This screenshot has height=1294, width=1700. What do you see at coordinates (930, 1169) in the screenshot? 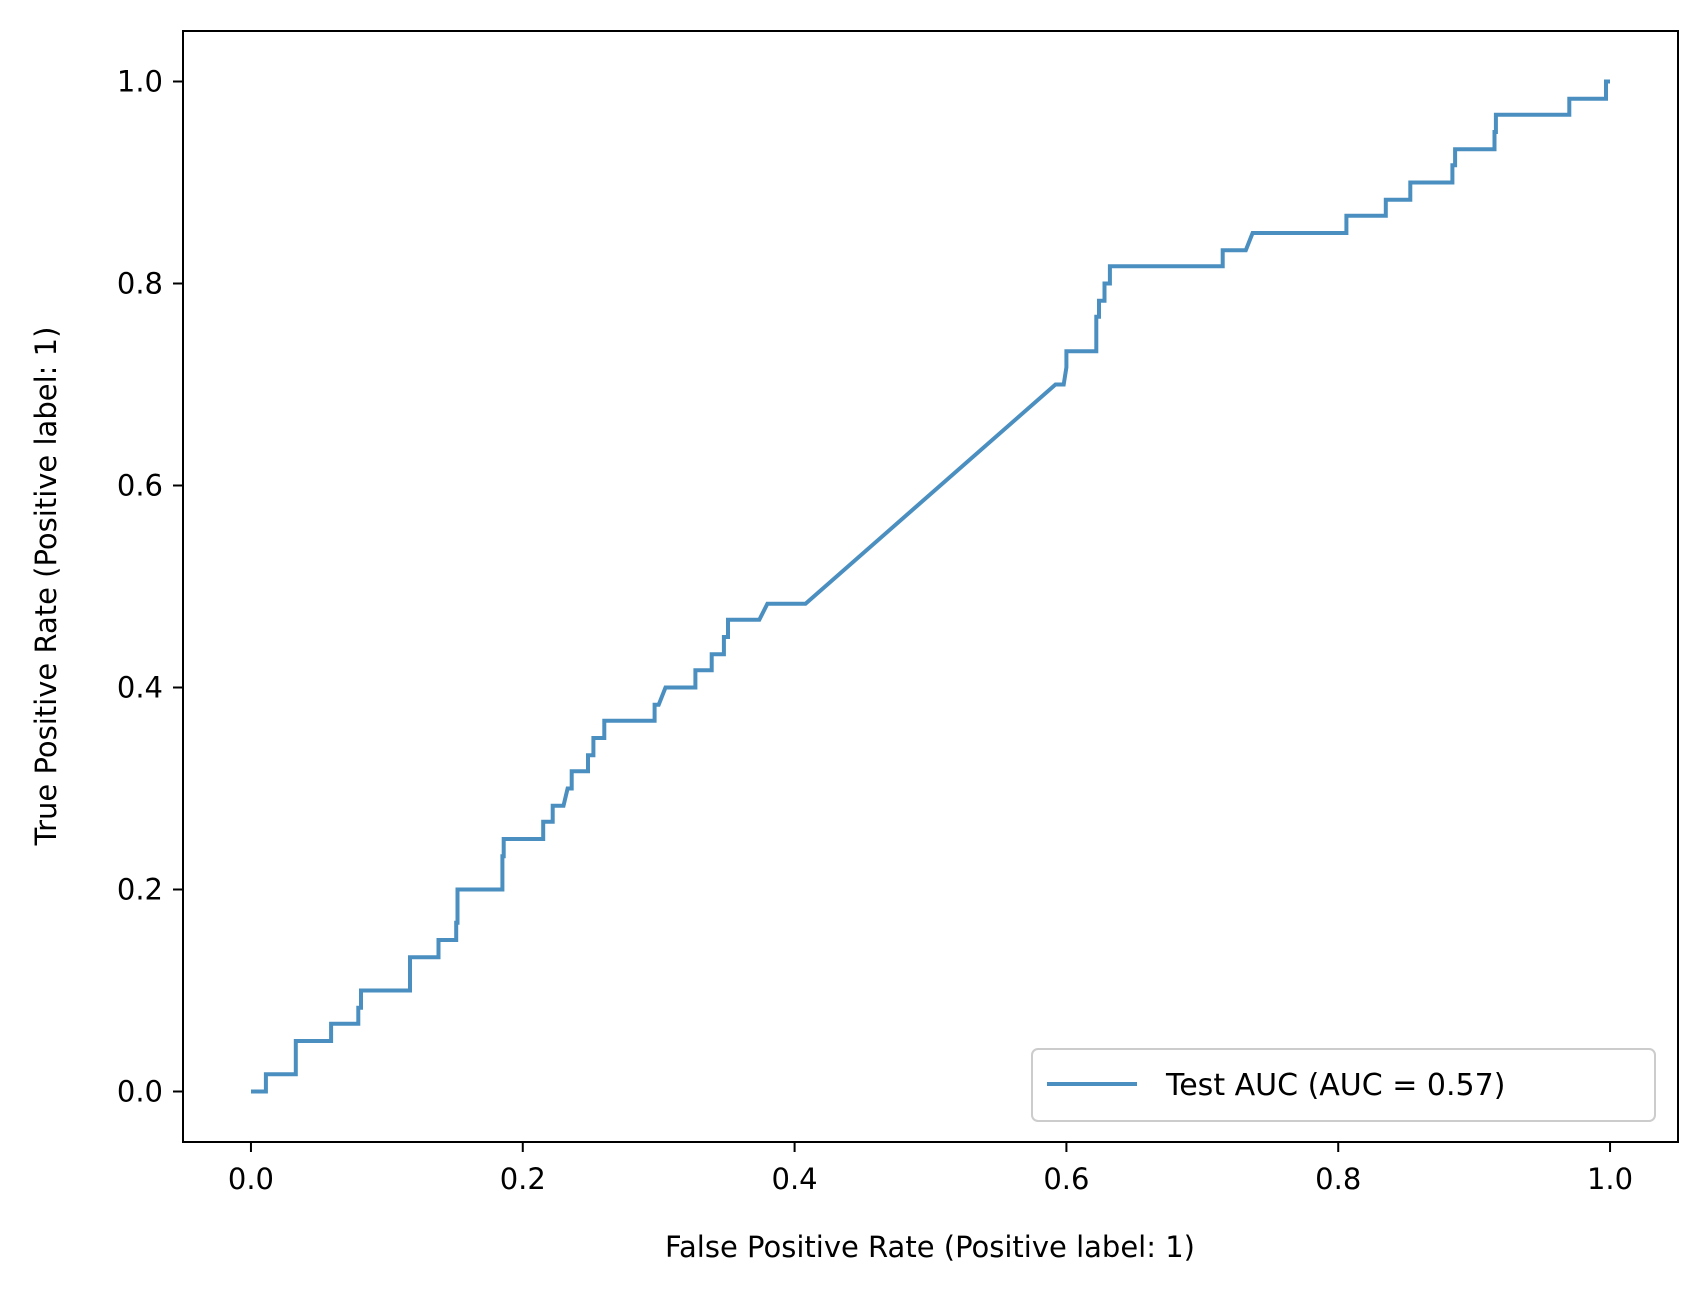
I see `x-axis-ticks: 0.0 0.2 0.4 0.6 0.8 1.0` at bounding box center [930, 1169].